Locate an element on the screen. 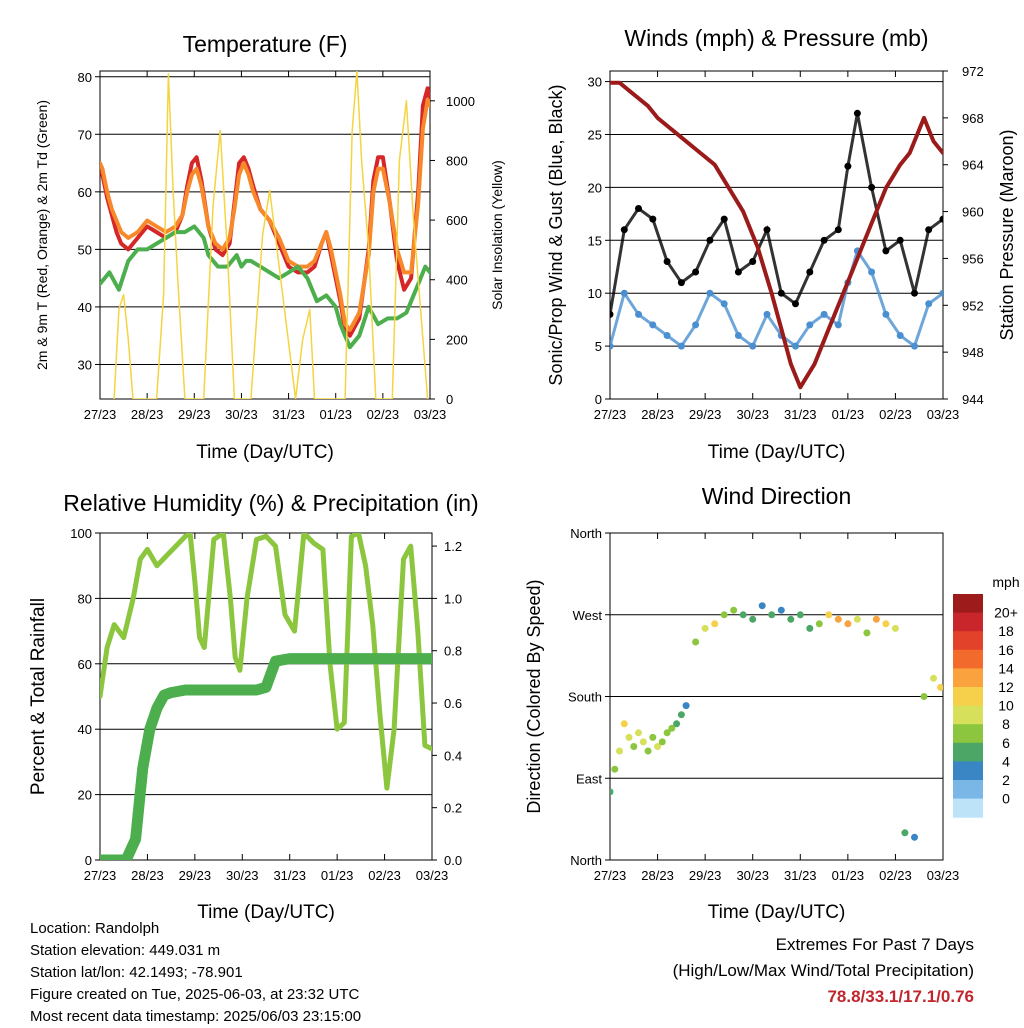  y2-tick-label: 948 is located at coordinates (973, 352).